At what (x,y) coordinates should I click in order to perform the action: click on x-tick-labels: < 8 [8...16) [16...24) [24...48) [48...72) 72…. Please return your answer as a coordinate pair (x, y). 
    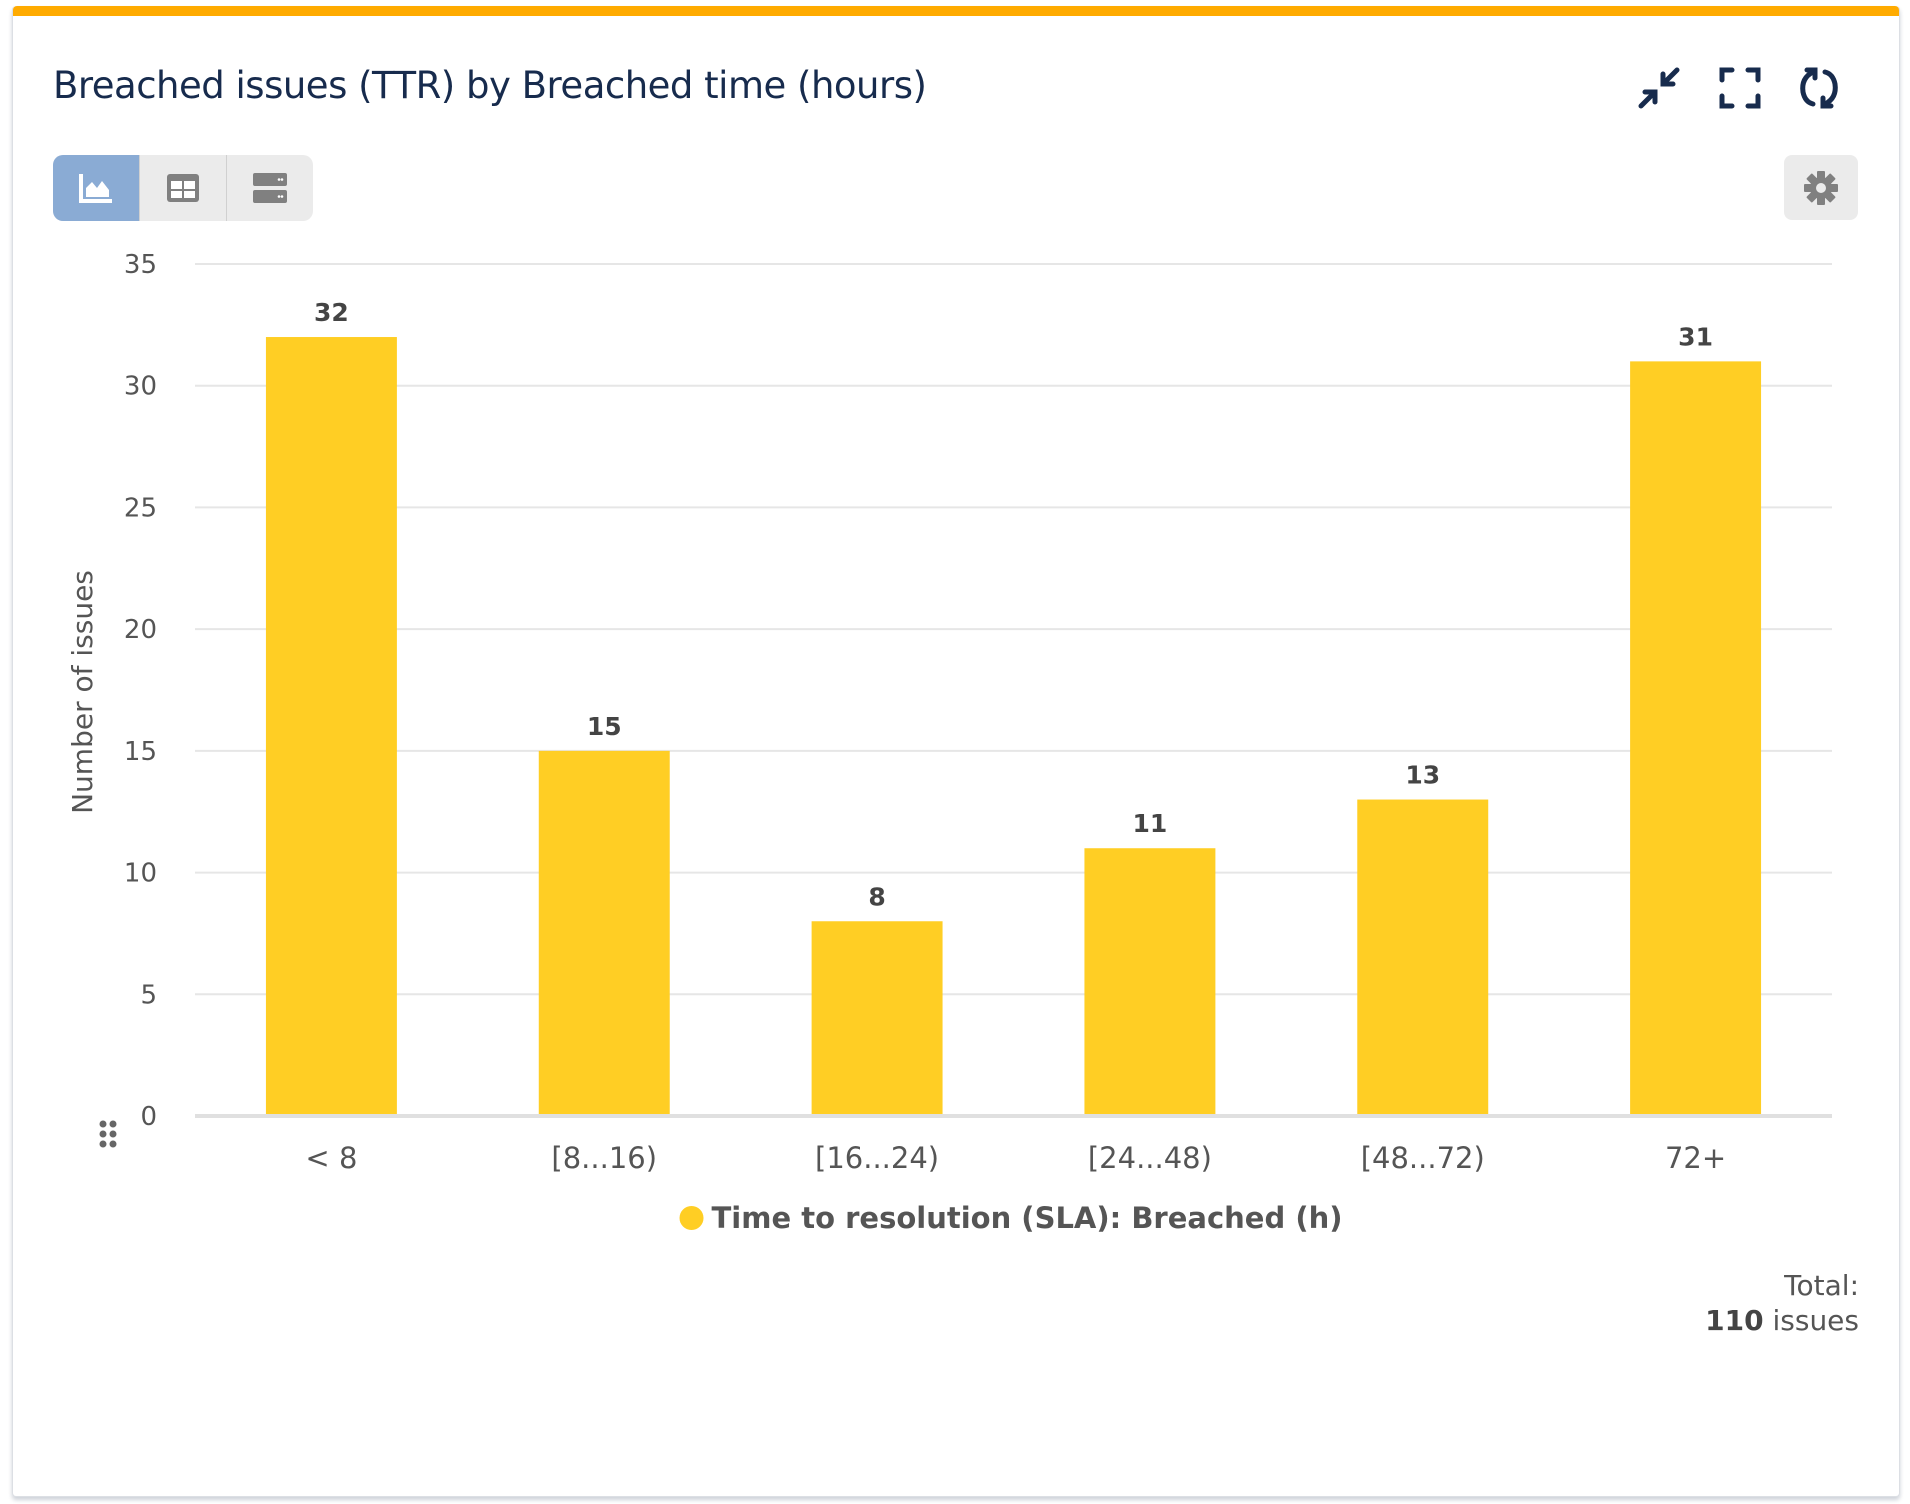
    Looking at the image, I should click on (1015, 1158).